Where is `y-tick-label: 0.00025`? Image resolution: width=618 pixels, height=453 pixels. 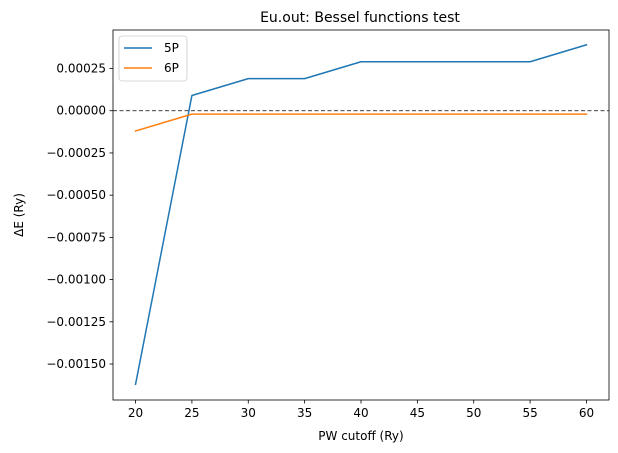 y-tick-label: 0.00025 is located at coordinates (81, 69).